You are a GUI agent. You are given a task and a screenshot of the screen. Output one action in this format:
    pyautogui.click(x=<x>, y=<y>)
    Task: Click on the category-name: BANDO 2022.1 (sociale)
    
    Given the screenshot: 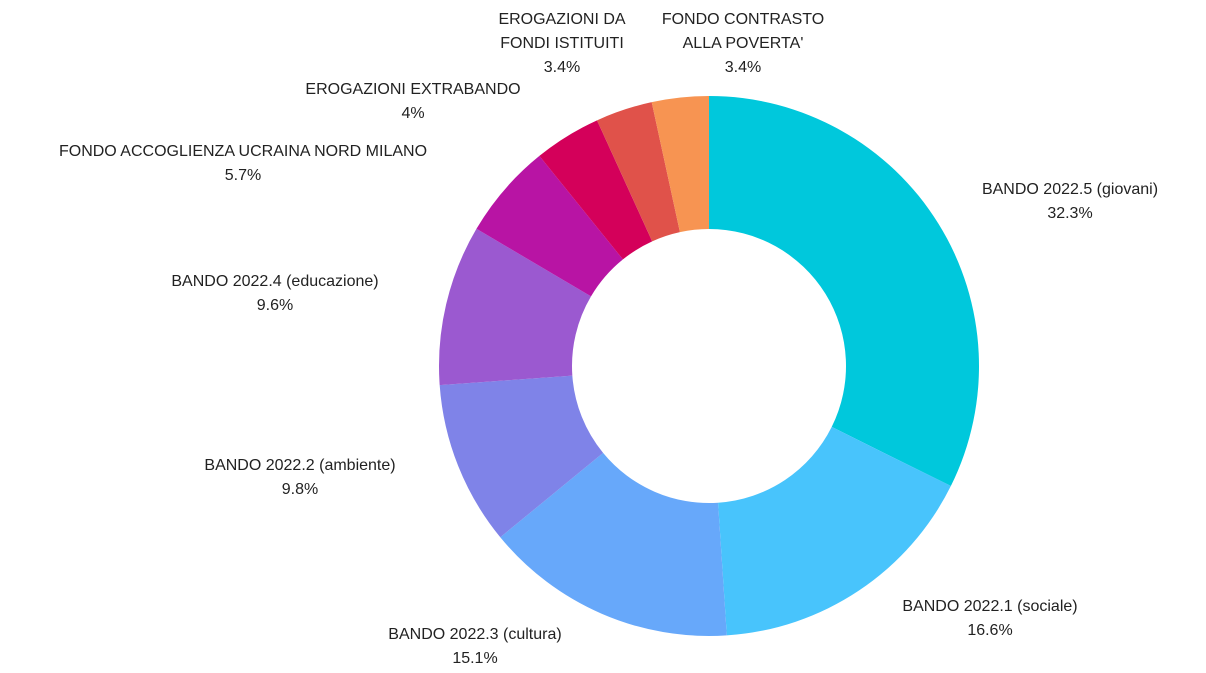 What is the action you would take?
    pyautogui.click(x=990, y=606)
    